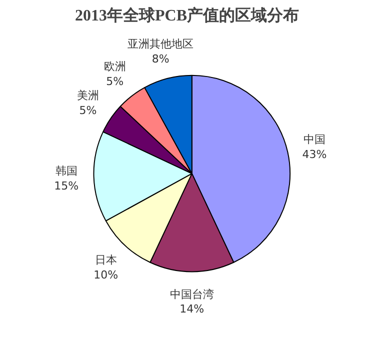 This screenshot has height=340, width=373. What do you see at coordinates (105, 259) in the screenshot?
I see `slice-label: 日本` at bounding box center [105, 259].